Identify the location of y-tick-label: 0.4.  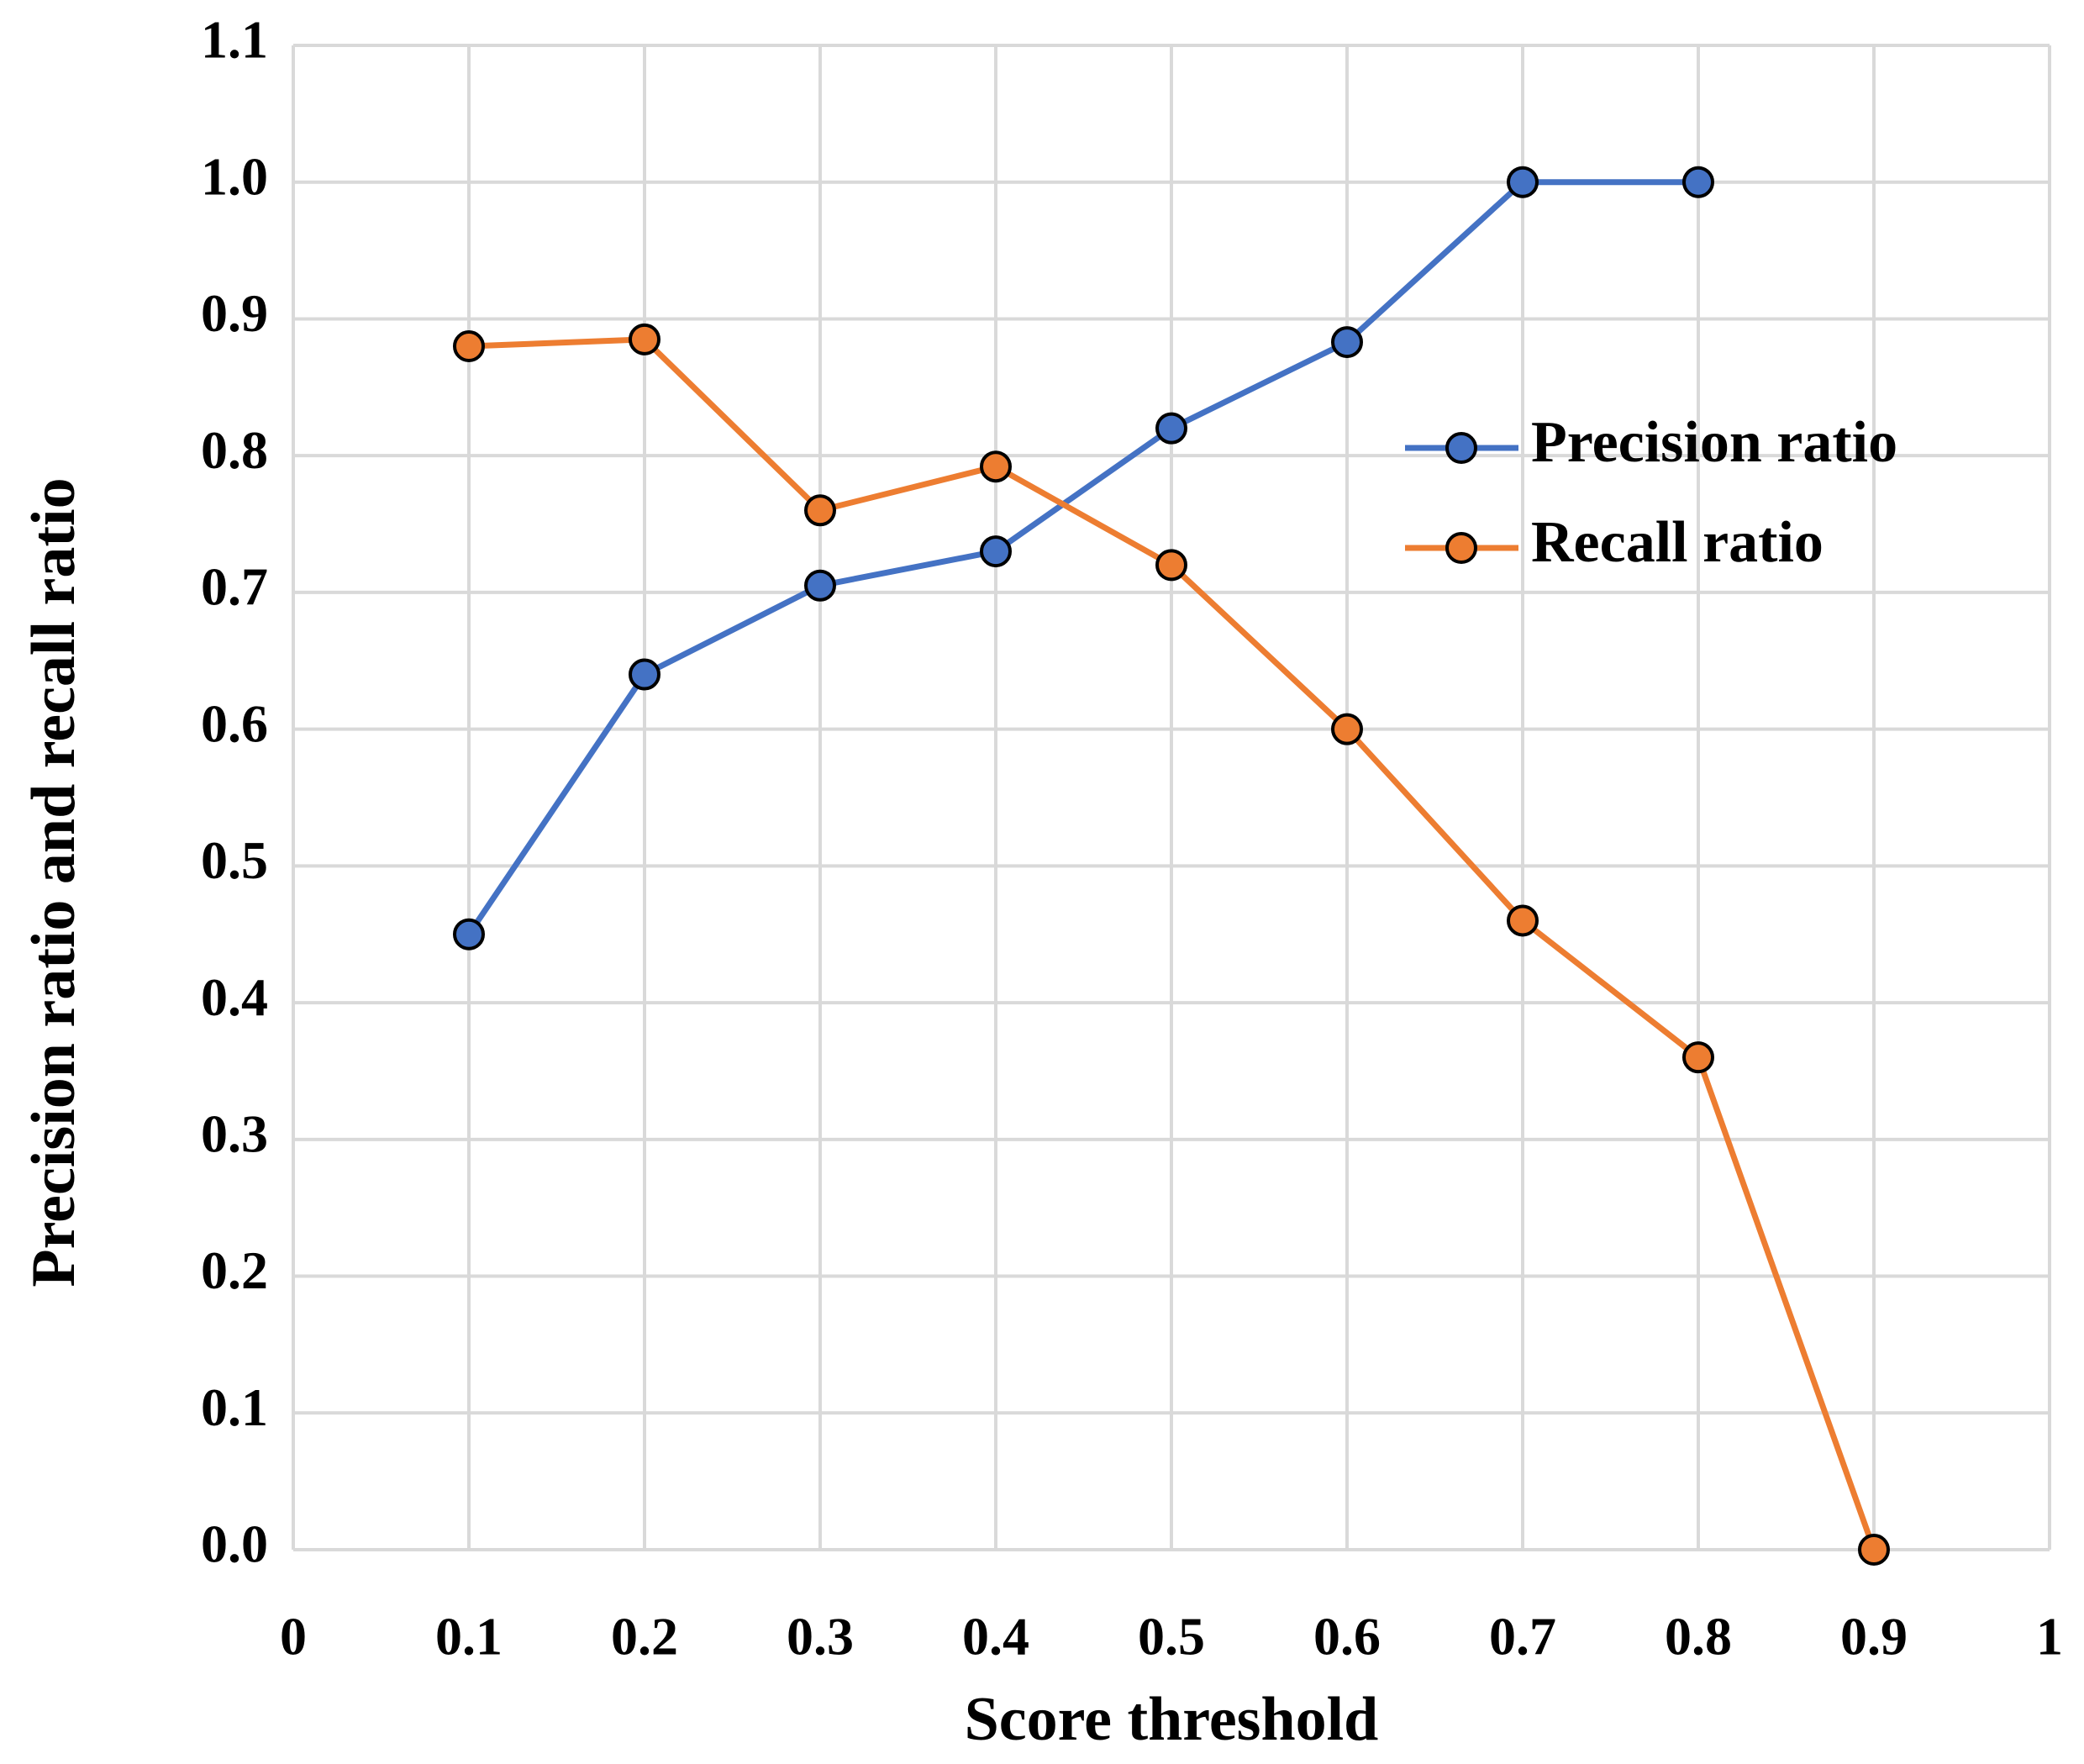
(234, 997).